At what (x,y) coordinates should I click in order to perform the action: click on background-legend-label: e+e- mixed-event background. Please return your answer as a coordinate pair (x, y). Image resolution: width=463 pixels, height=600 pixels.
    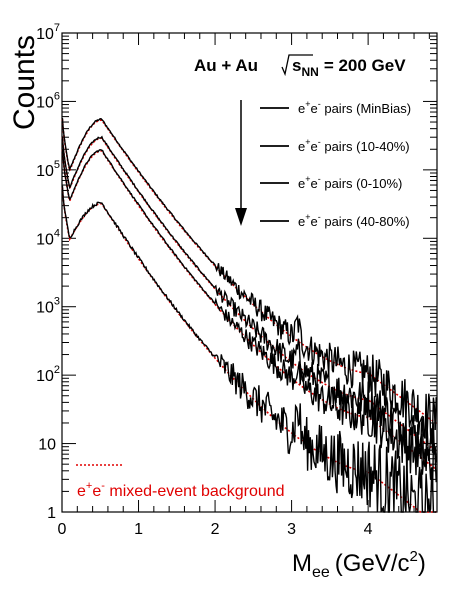
    Looking at the image, I should click on (181, 490).